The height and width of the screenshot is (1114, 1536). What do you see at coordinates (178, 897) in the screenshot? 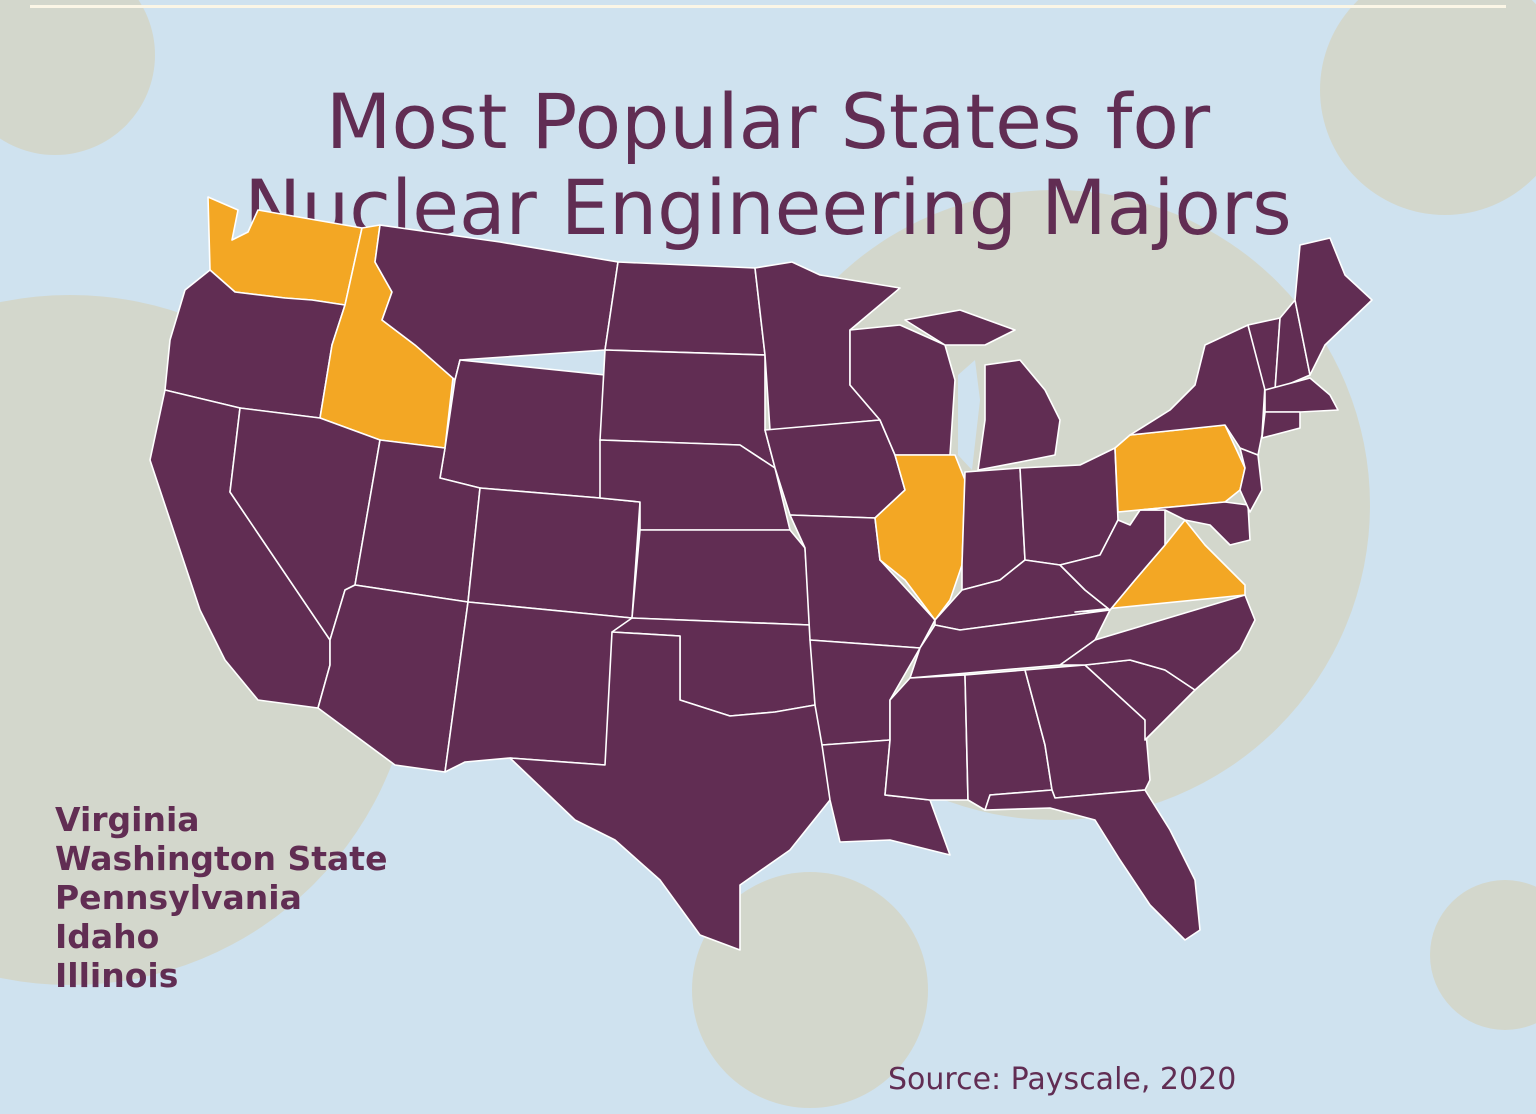
I see `legend-item: Pennsylvania` at bounding box center [178, 897].